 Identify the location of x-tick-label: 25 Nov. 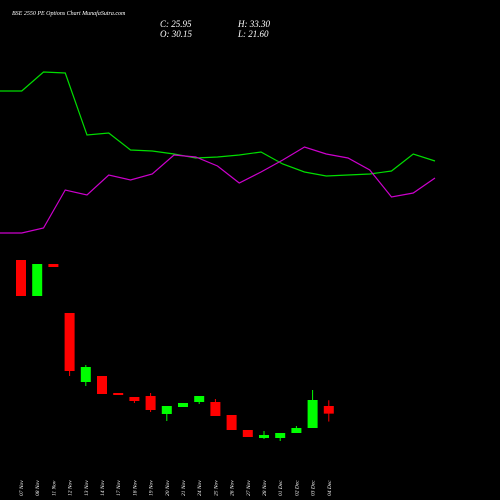
(216, 488).